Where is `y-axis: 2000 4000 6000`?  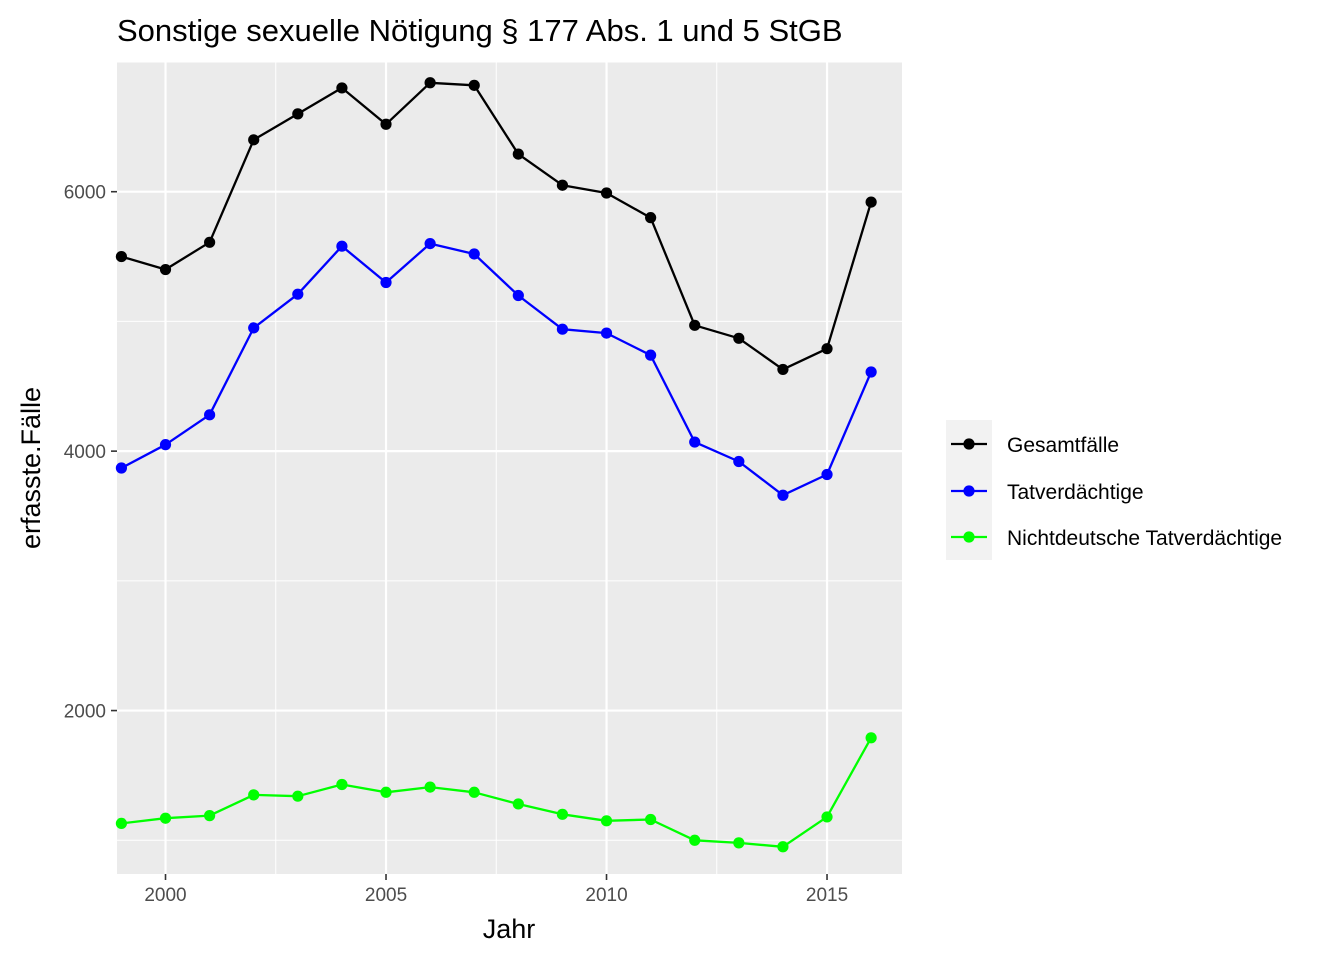
y-axis: 2000 4000 6000 is located at coordinates (90, 453).